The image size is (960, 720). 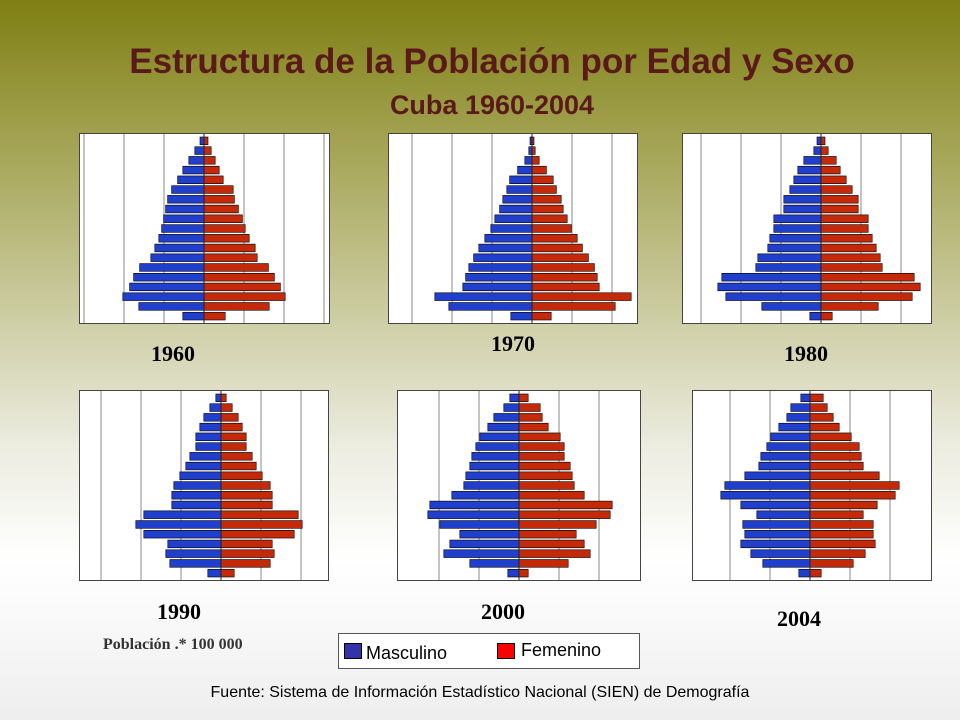 What do you see at coordinates (506, 651) in the screenshot?
I see `legend-swatch-female` at bounding box center [506, 651].